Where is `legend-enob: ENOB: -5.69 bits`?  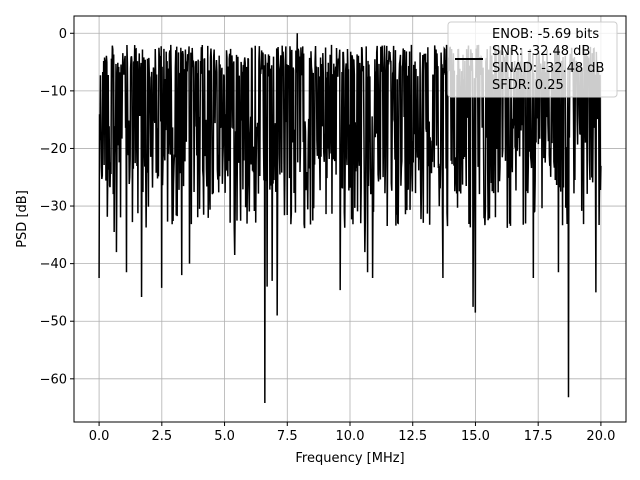 legend-enob: ENOB: -5.69 bits is located at coordinates (545, 34).